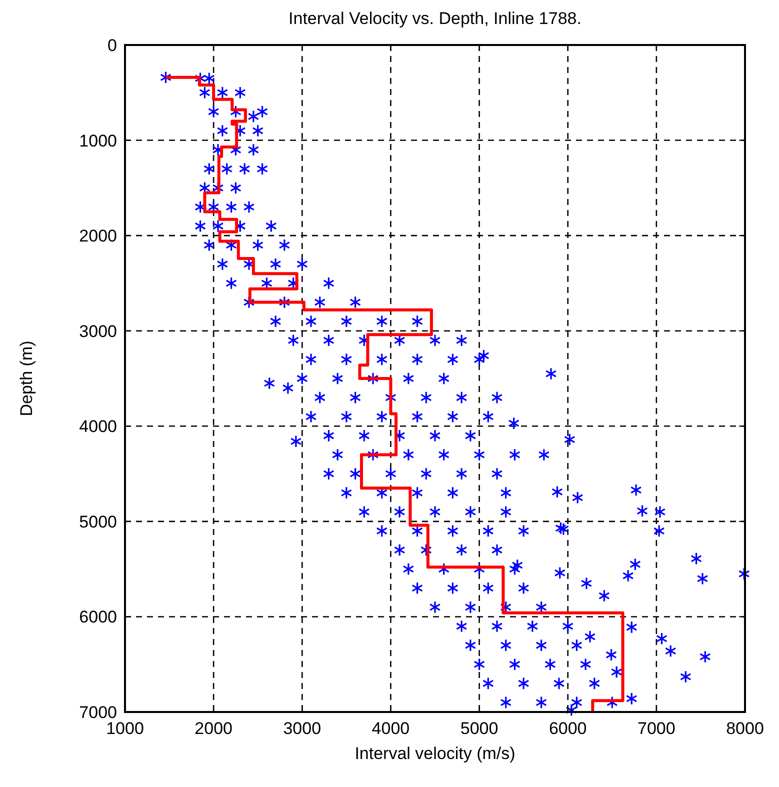 The width and height of the screenshot is (779, 787). Describe the element at coordinates (435, 753) in the screenshot. I see `x-axis-title: Interval velocity (m/s)` at that location.